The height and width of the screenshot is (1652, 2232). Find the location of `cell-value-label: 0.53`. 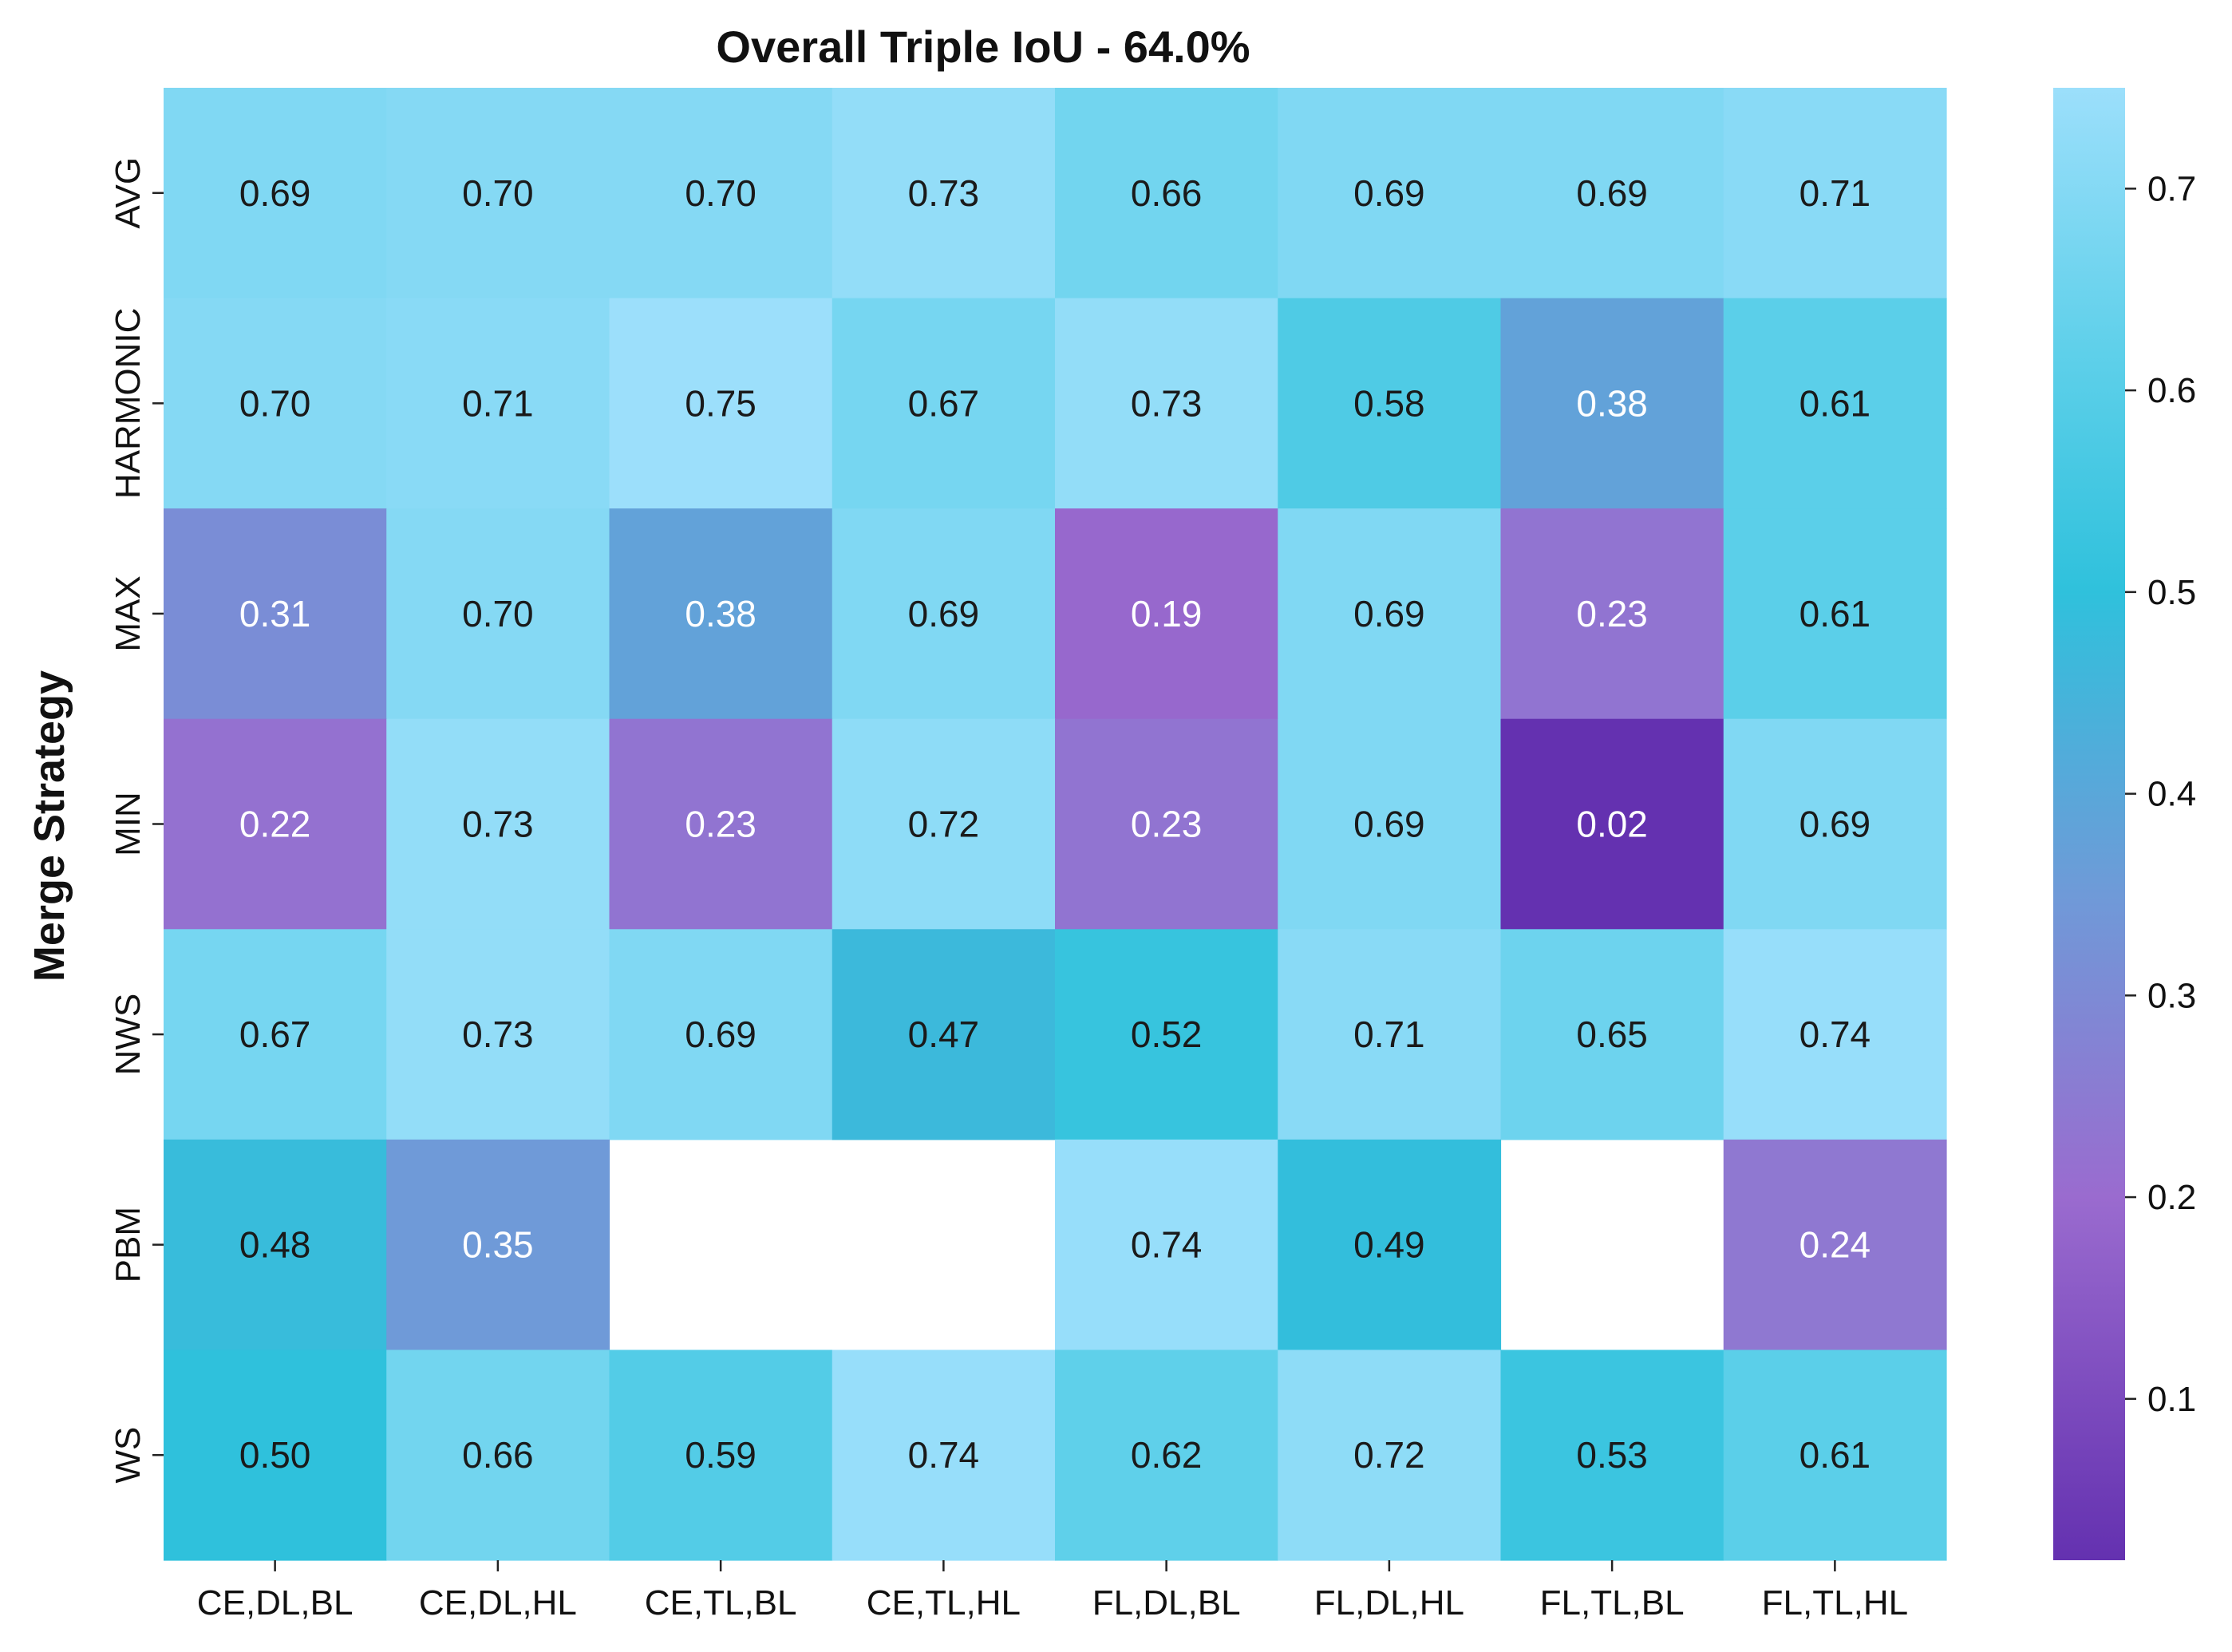

cell-value-label: 0.53 is located at coordinates (1612, 1455).